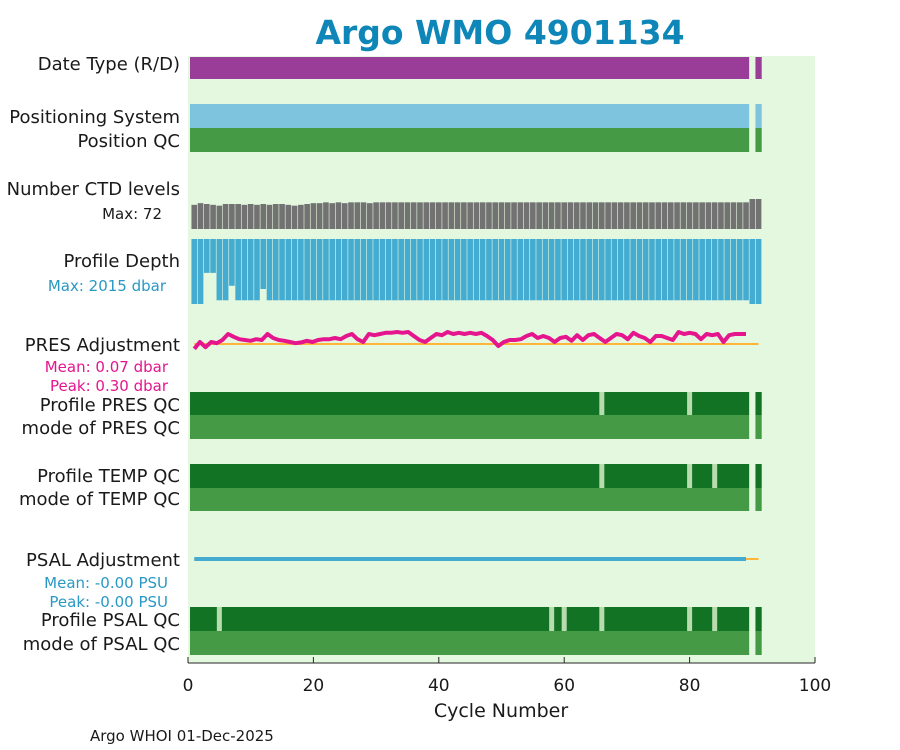  Describe the element at coordinates (110, 620) in the screenshot. I see `label-profile-psal-qc: Profile PSAL QC` at that location.